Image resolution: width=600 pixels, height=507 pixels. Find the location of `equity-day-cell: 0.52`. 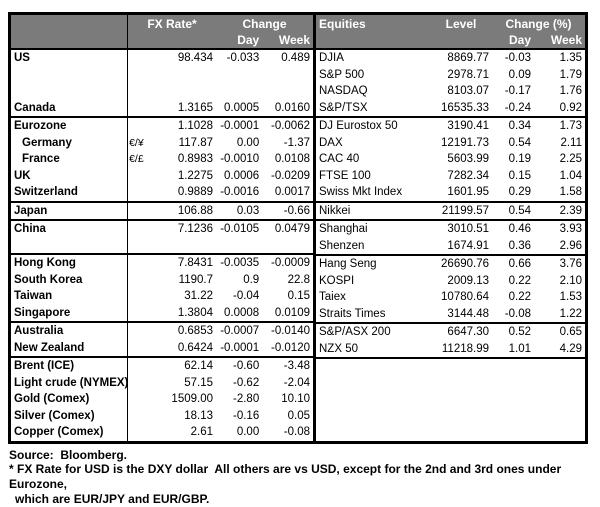

equity-day-cell: 0.52 is located at coordinates (513, 331).